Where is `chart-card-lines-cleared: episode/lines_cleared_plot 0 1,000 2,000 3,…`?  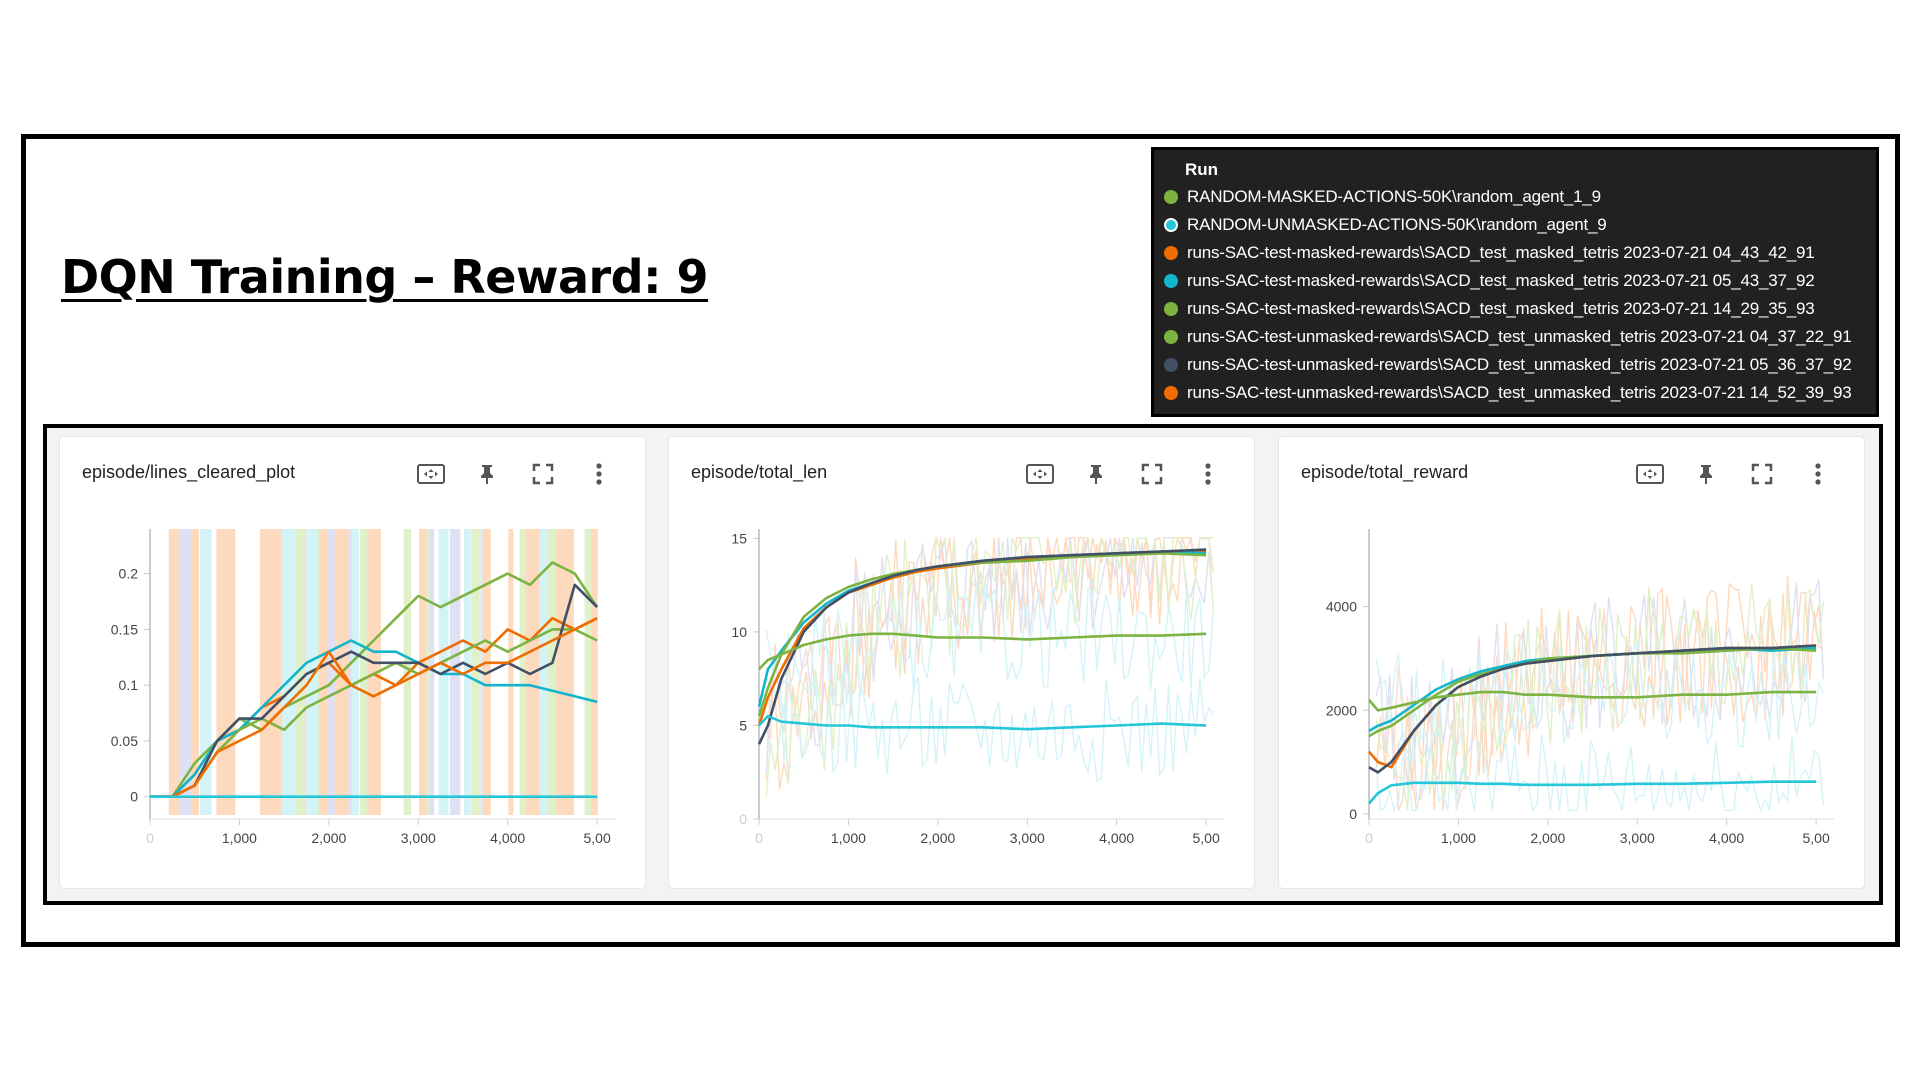 chart-card-lines-cleared: episode/lines_cleared_plot 0 1,000 2,000 3,… is located at coordinates (352, 662).